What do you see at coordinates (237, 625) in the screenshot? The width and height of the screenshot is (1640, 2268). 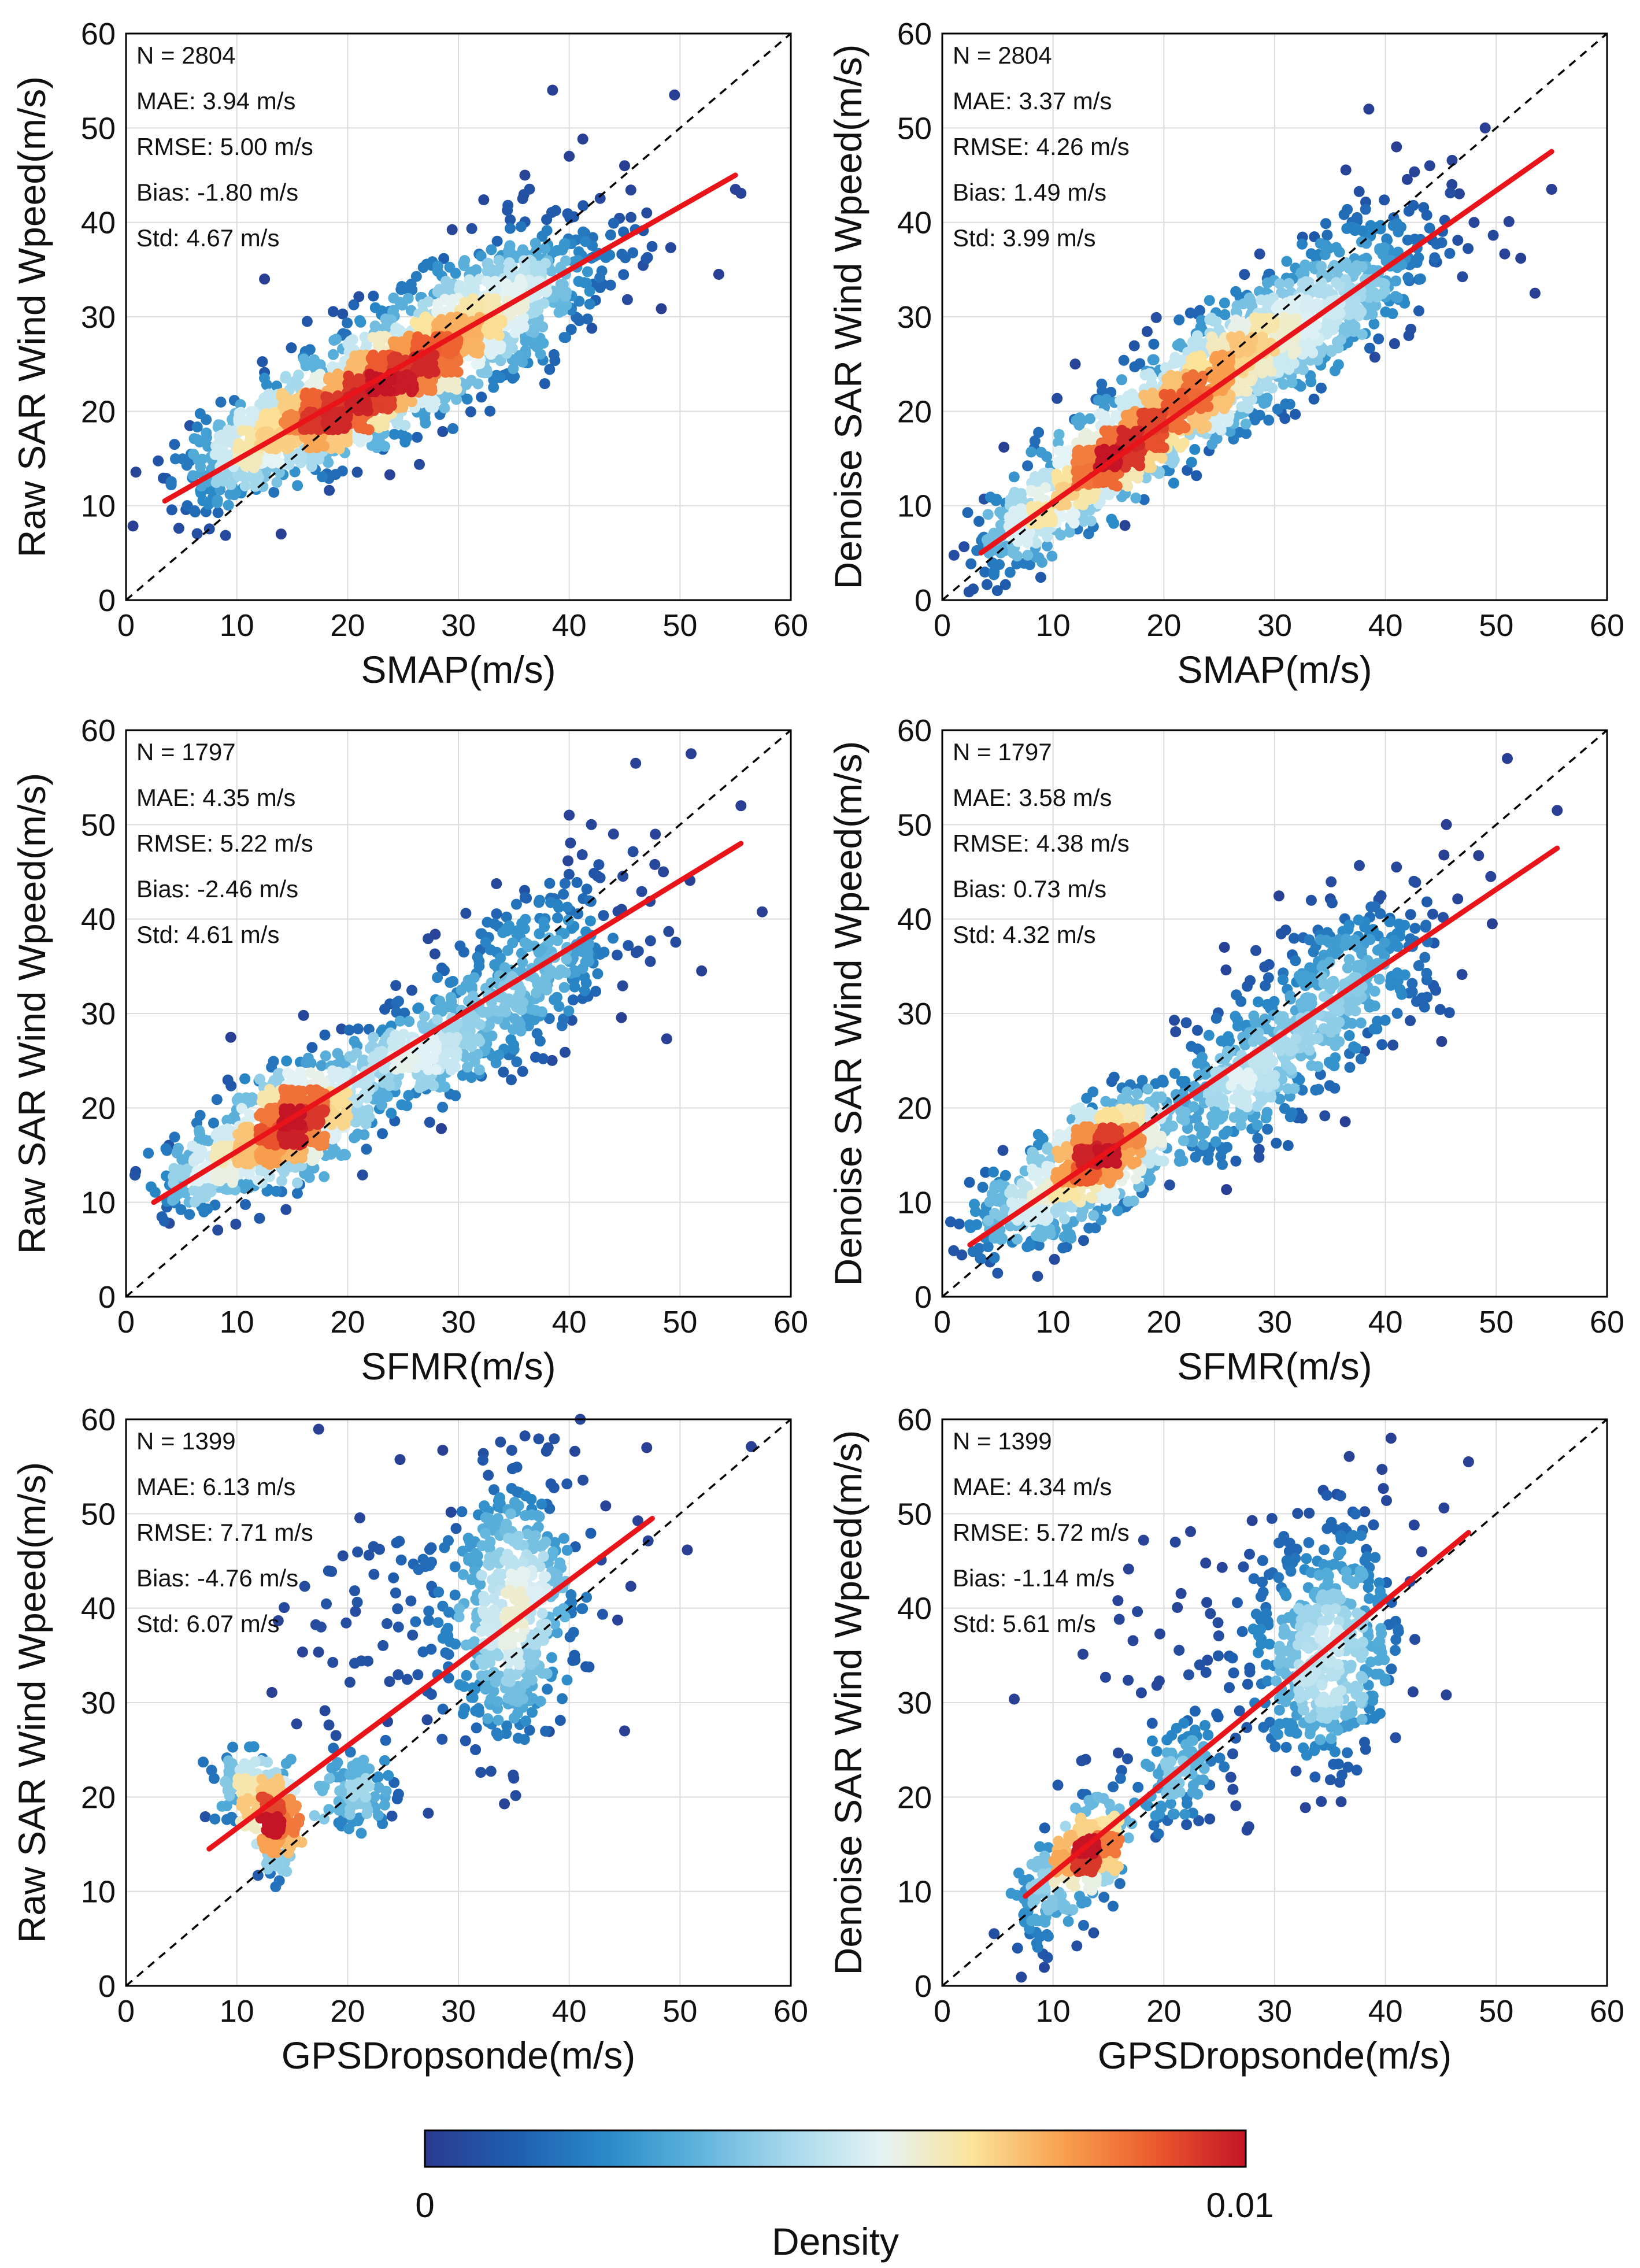 I see `x-tick-label: 10` at bounding box center [237, 625].